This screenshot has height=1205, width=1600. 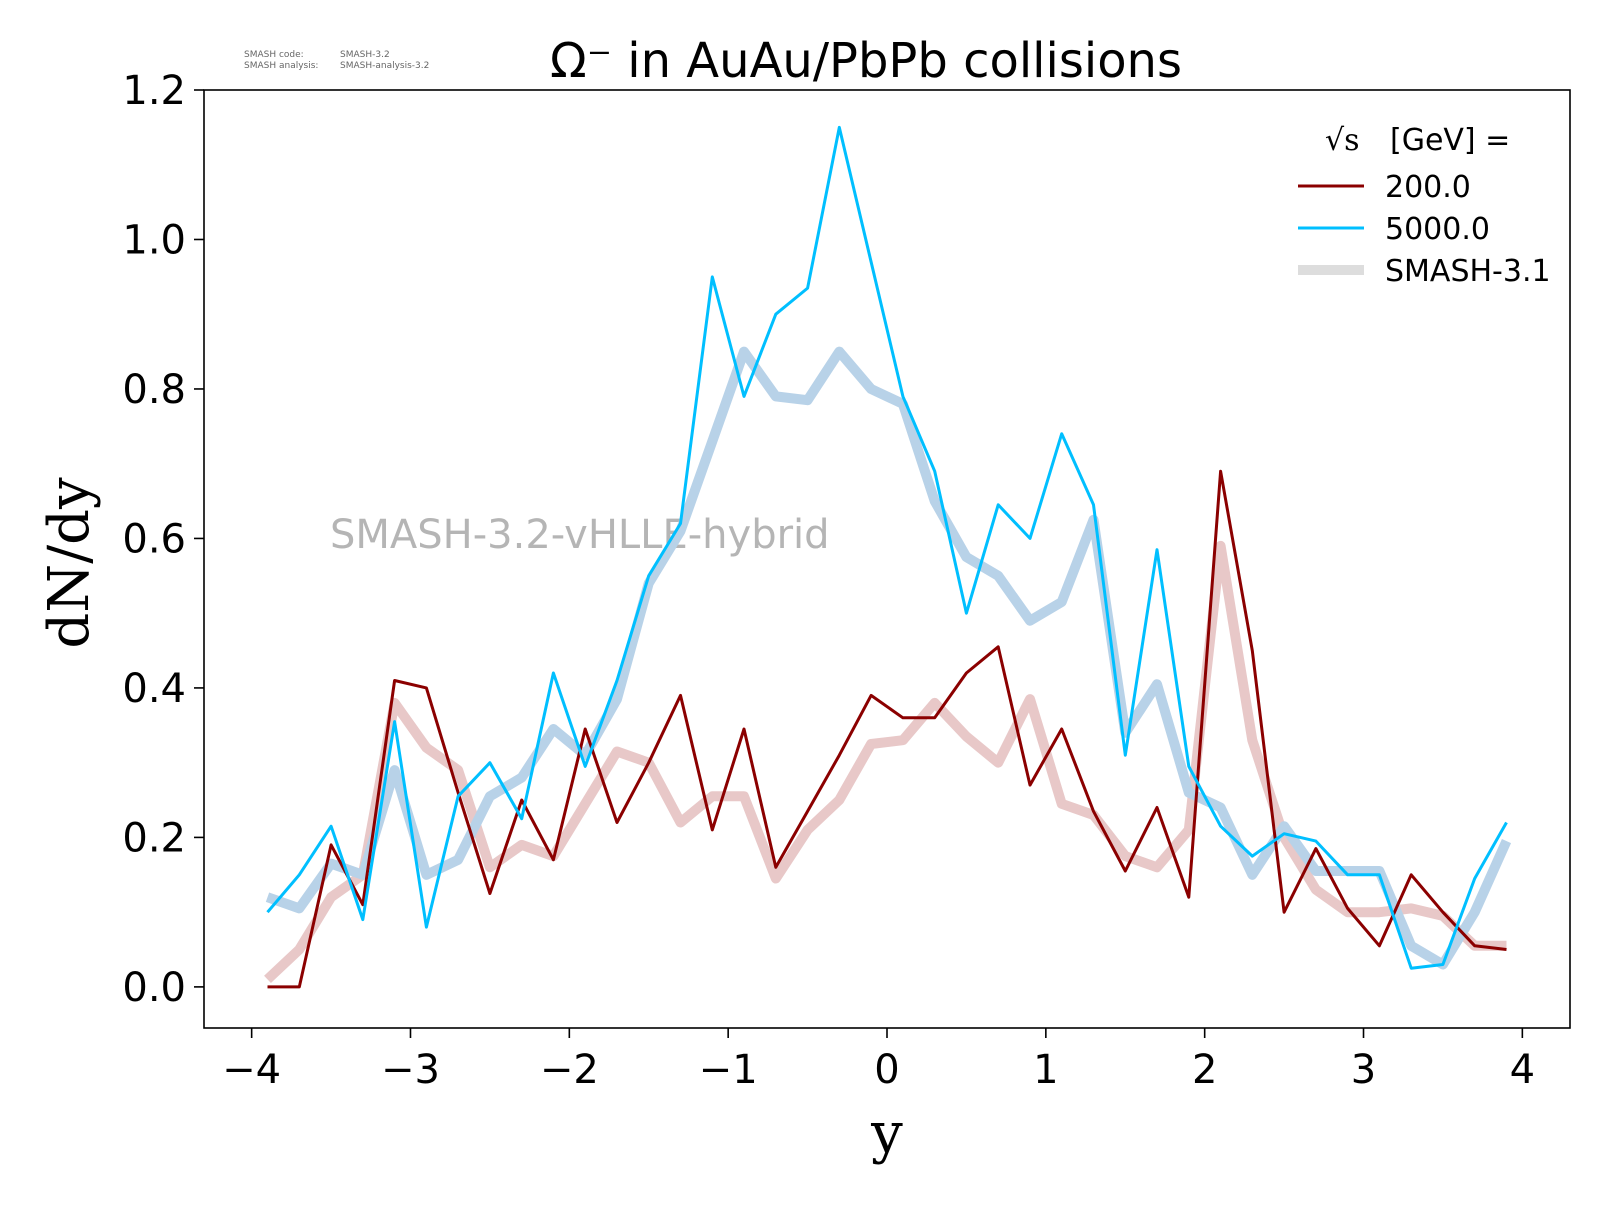 What do you see at coordinates (1450, 140) in the screenshot?
I see `legend-title-text: [GeV] =` at bounding box center [1450, 140].